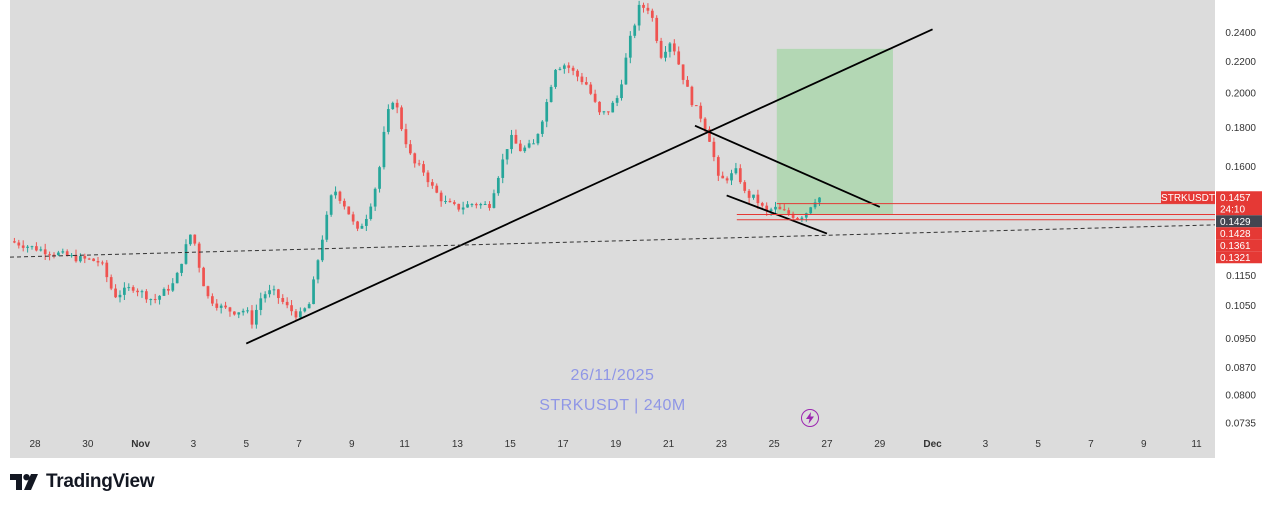 Image resolution: width=1280 pixels, height=508 pixels. I want to click on countdown-label: 24:10, so click(1232, 209).